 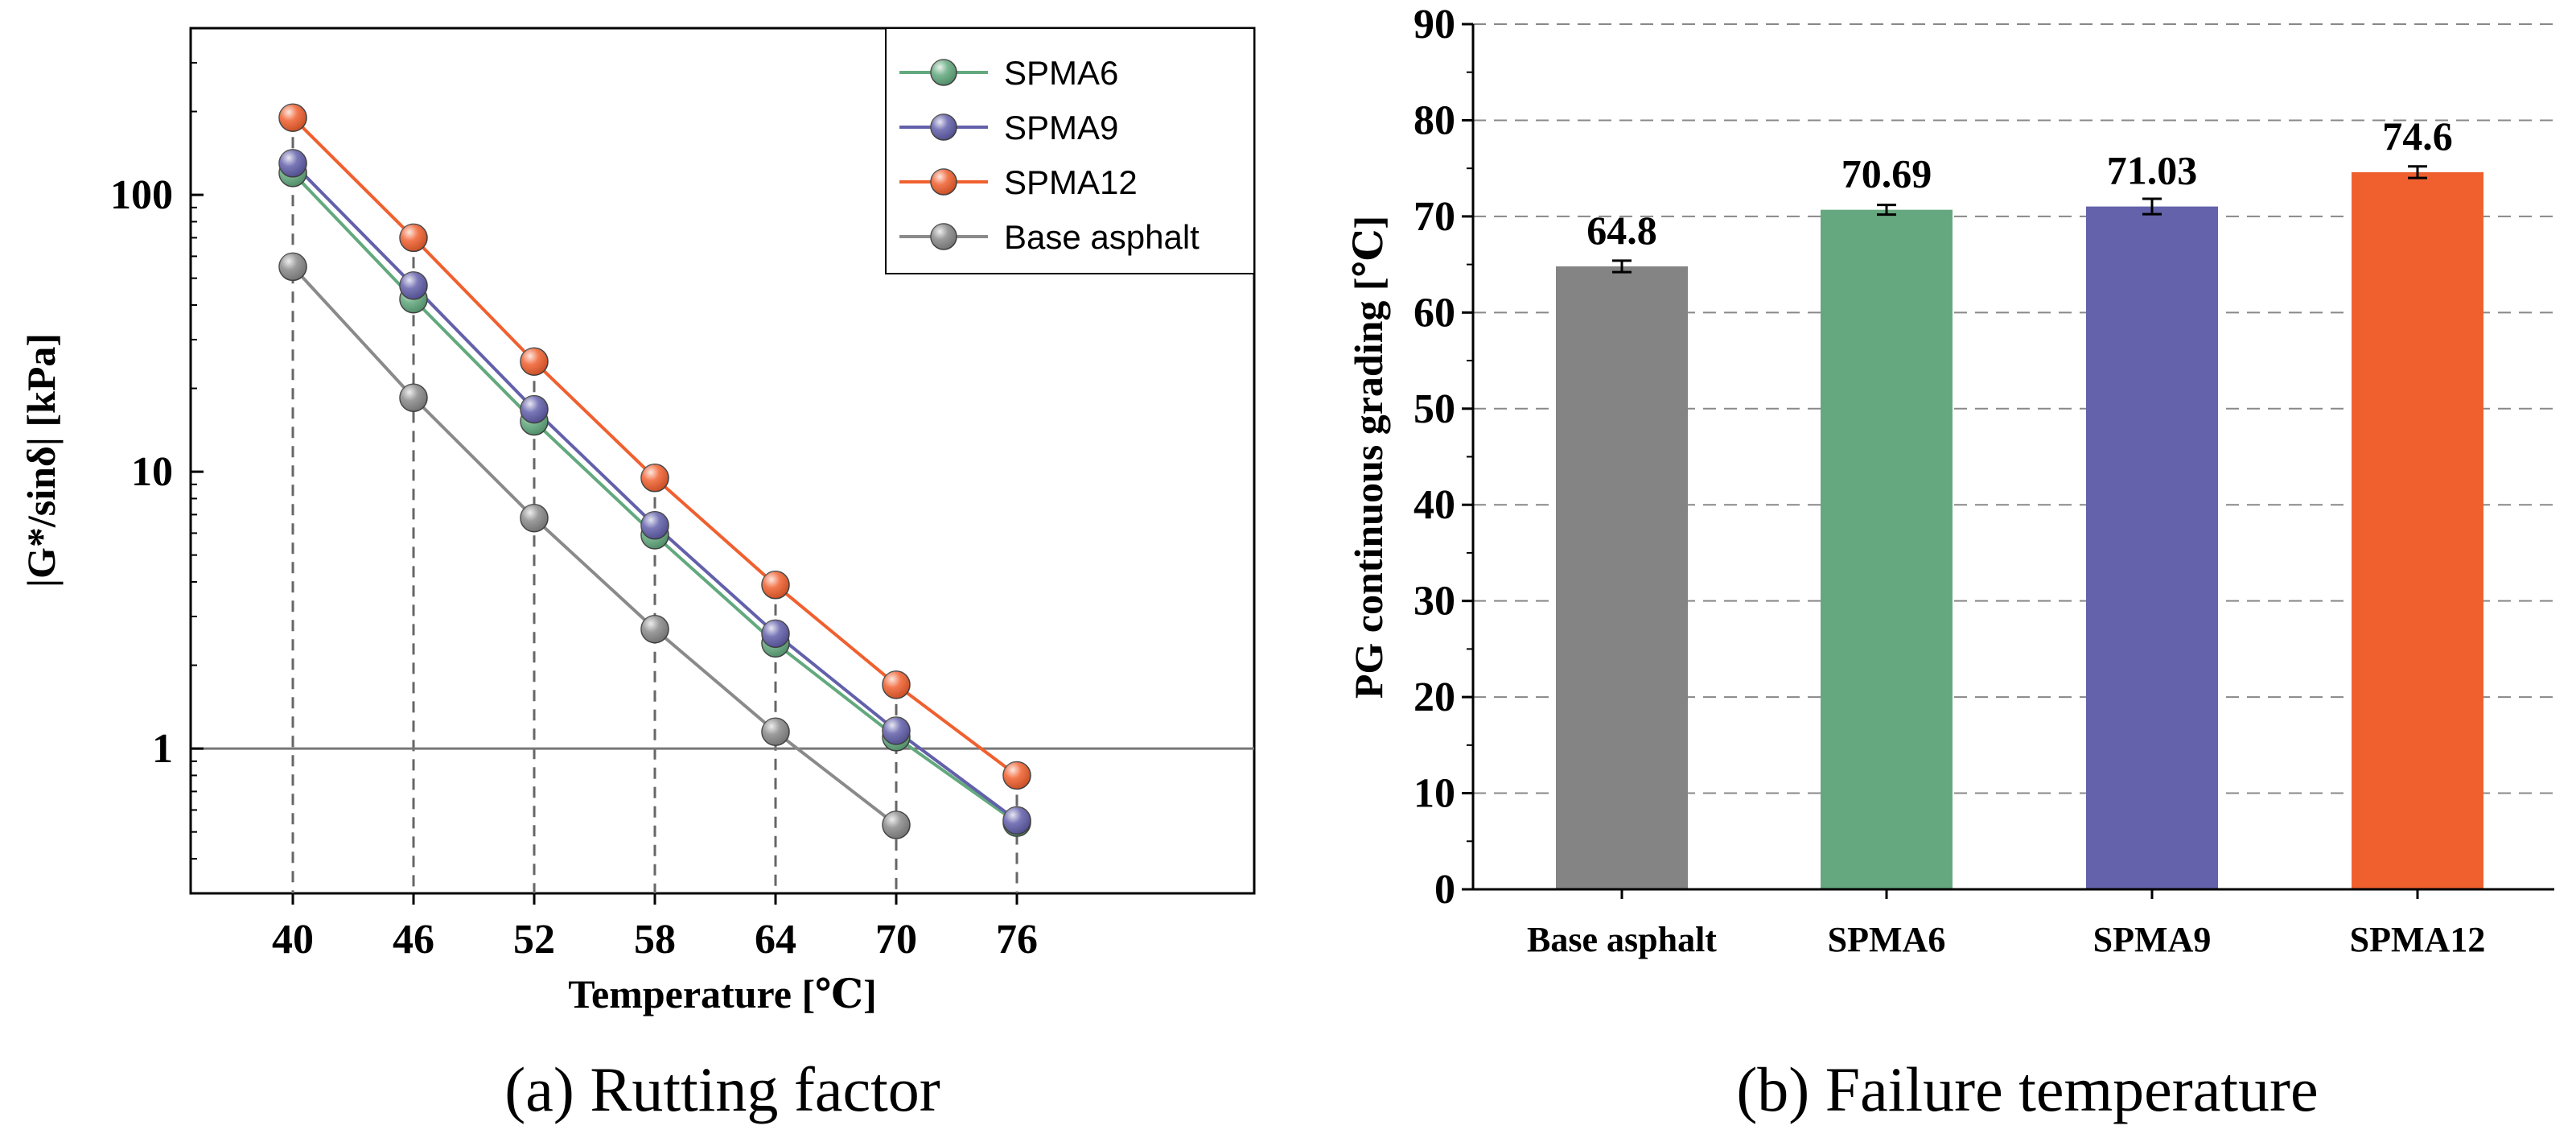 I want to click on y-tick-label-b-40: 40, so click(x=1434, y=505).